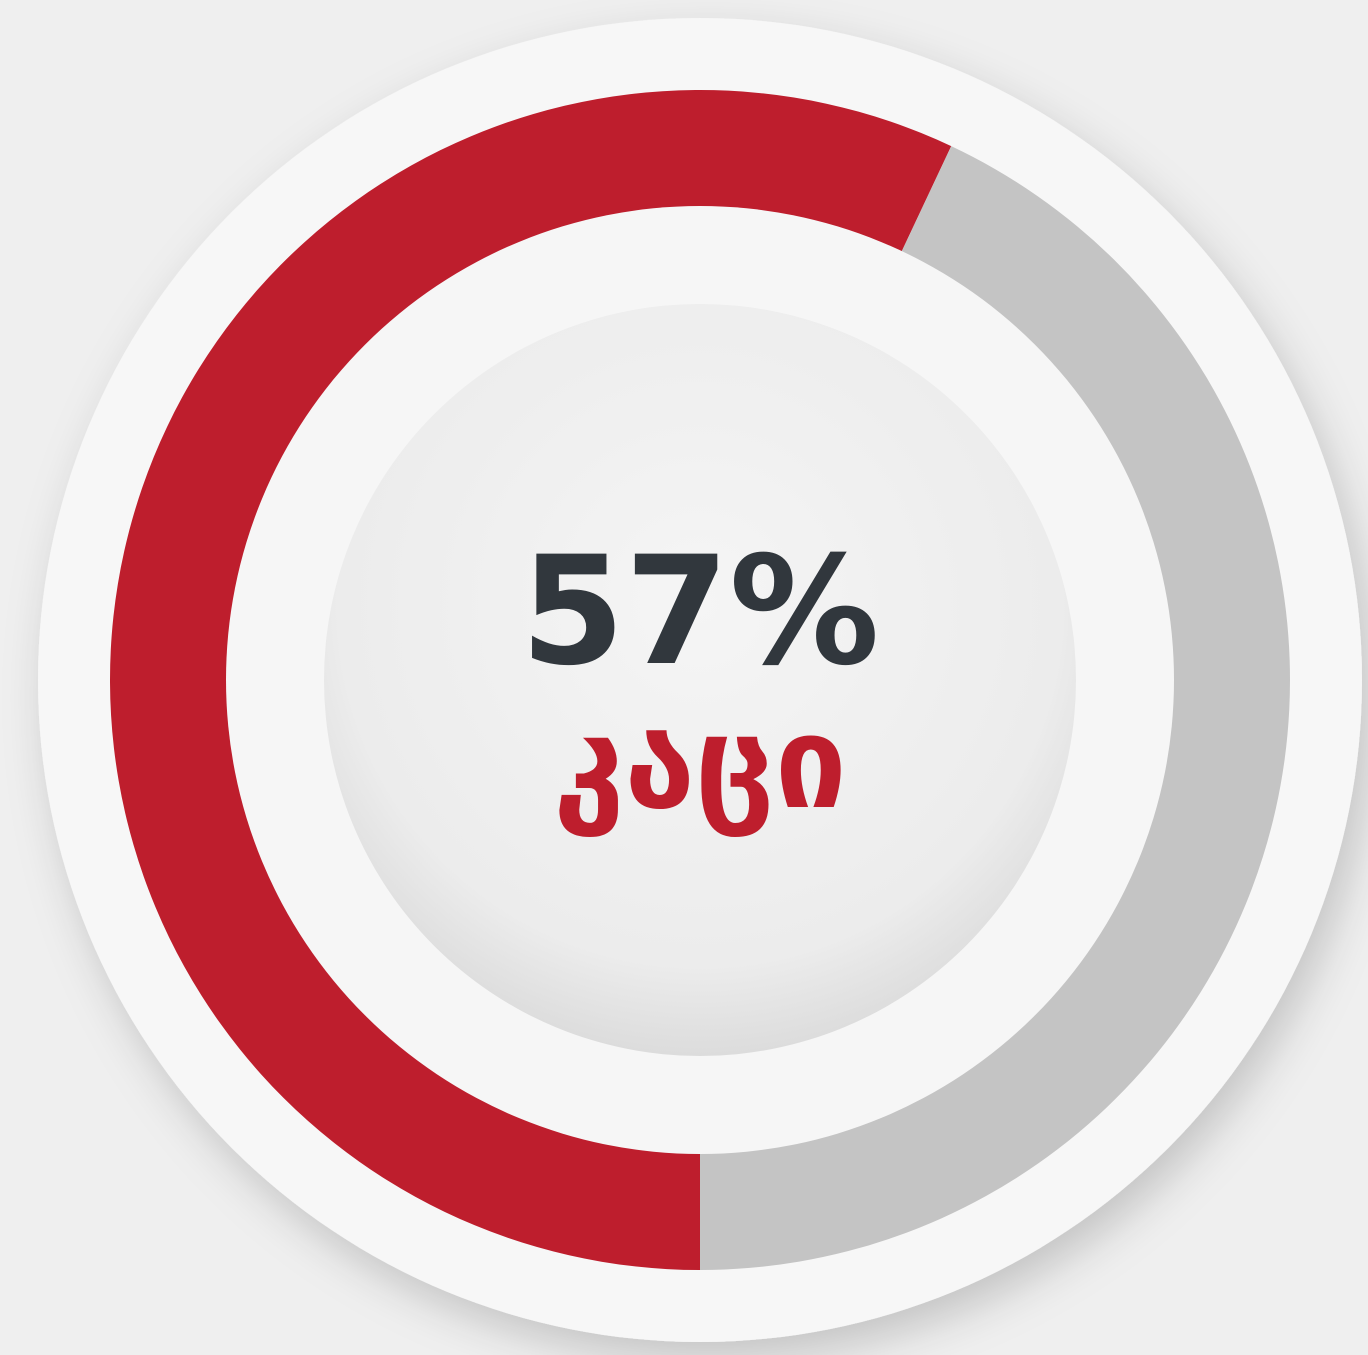 Image resolution: width=1368 pixels, height=1355 pixels. I want to click on category-label: კაცი, so click(700, 763).